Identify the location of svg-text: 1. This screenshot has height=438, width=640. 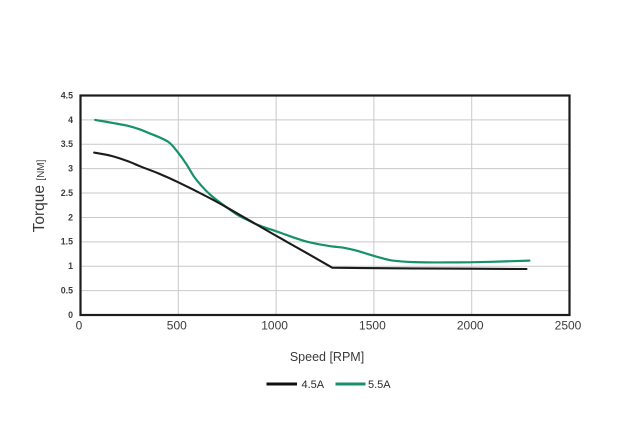
(70, 266).